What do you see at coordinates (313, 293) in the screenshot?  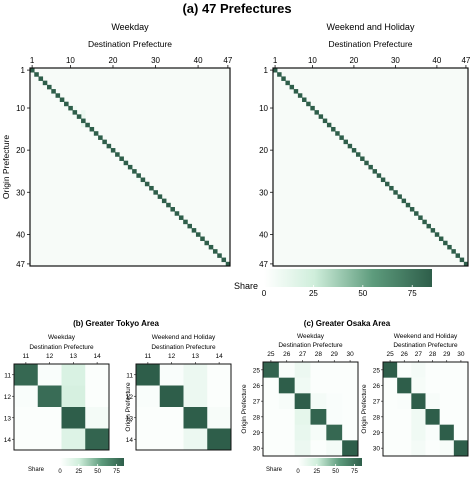 I see `legend-tick-label: 25` at bounding box center [313, 293].